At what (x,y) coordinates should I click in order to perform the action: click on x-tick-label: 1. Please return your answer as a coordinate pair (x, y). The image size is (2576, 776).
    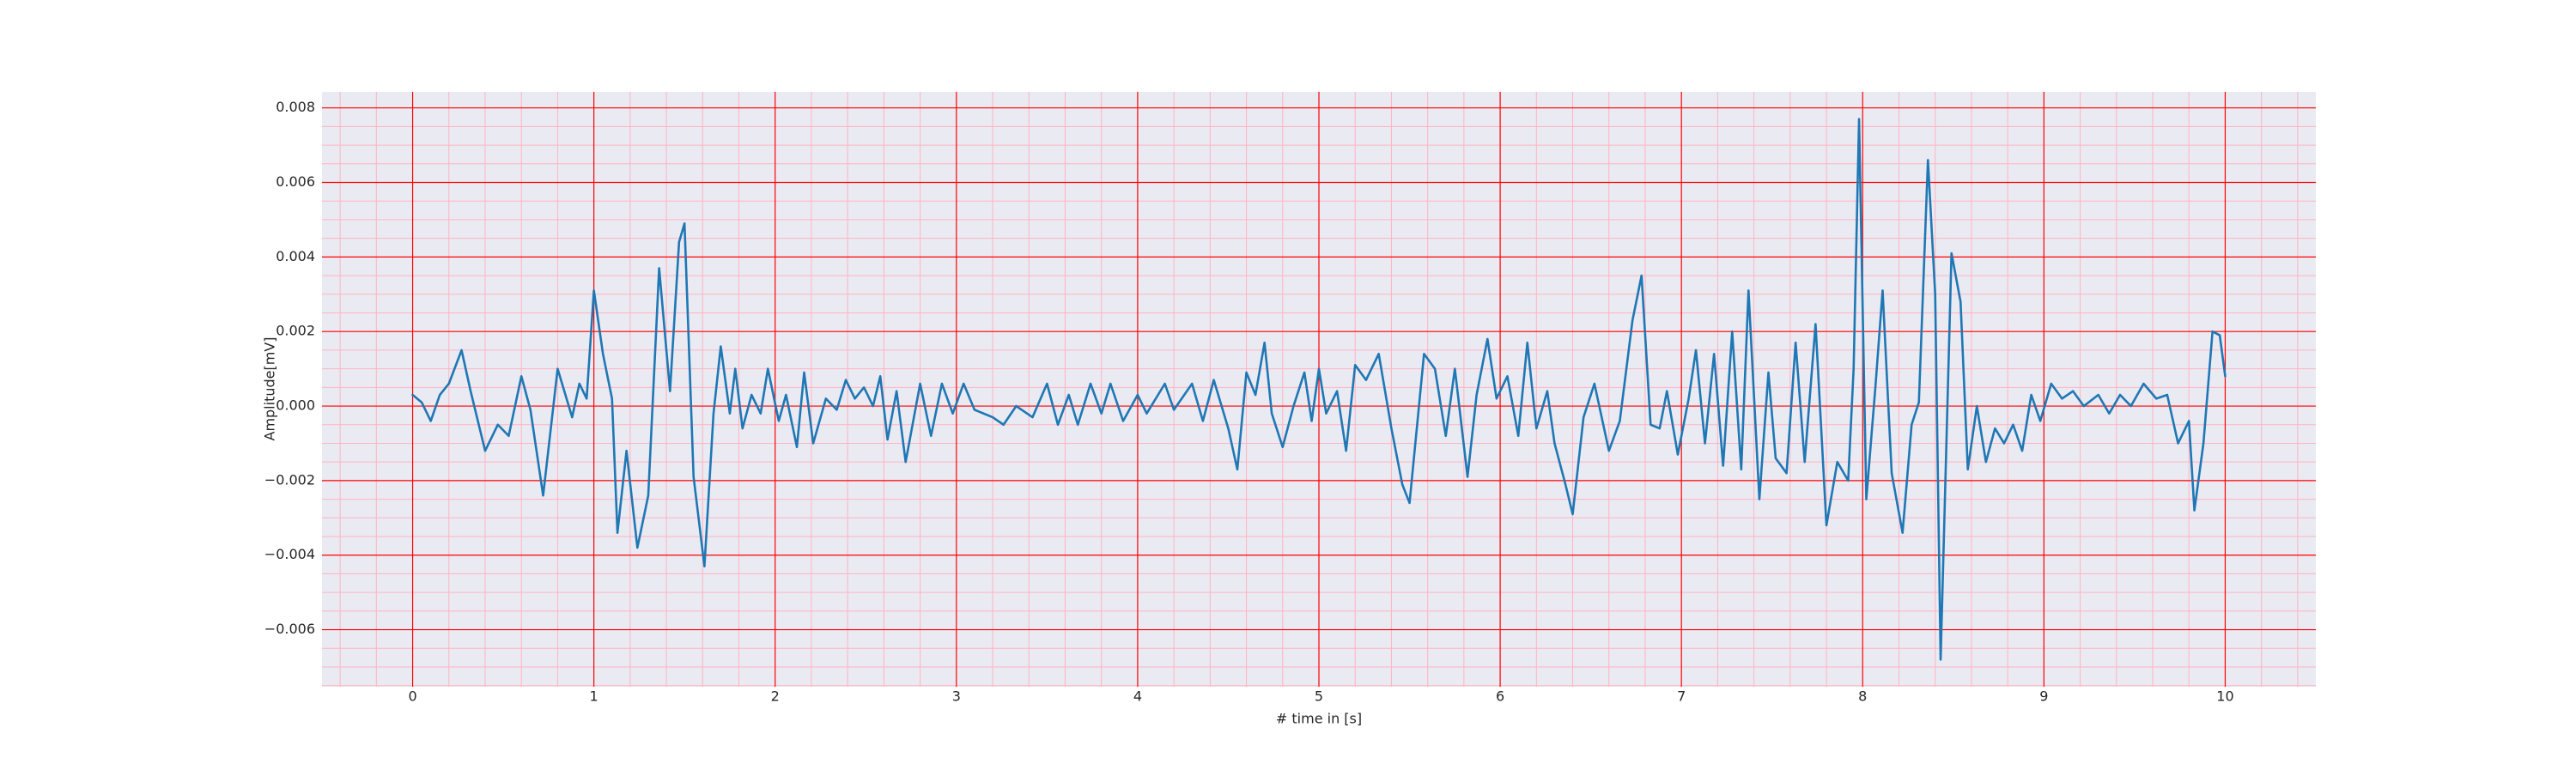
    Looking at the image, I should click on (594, 697).